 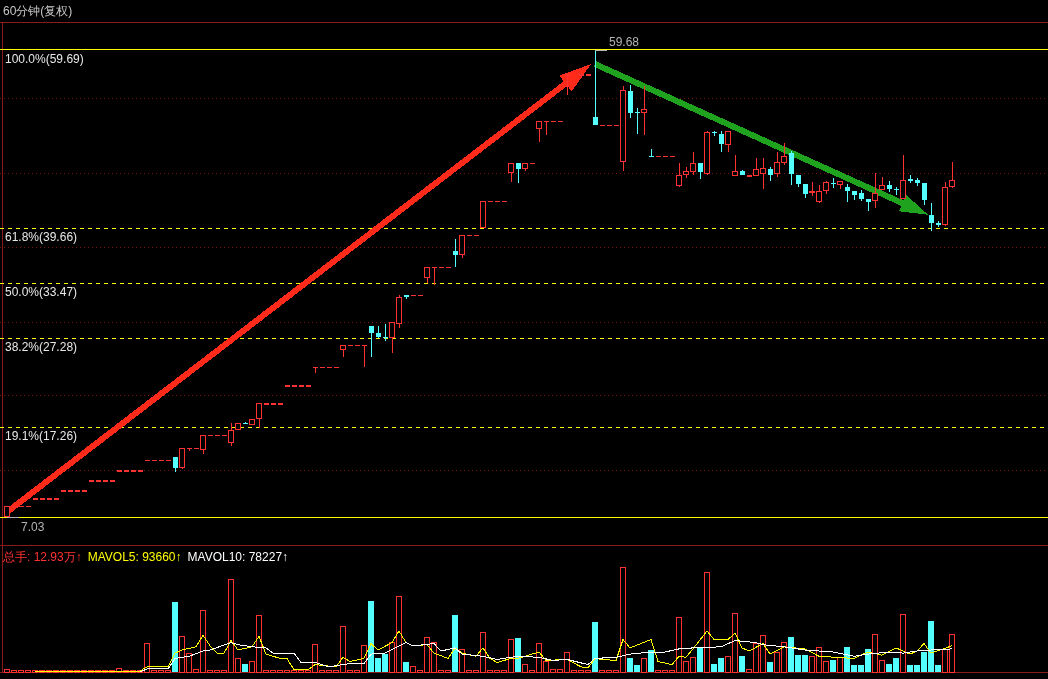 I want to click on text: 总手: 12.93万↑, so click(x=42, y=557).